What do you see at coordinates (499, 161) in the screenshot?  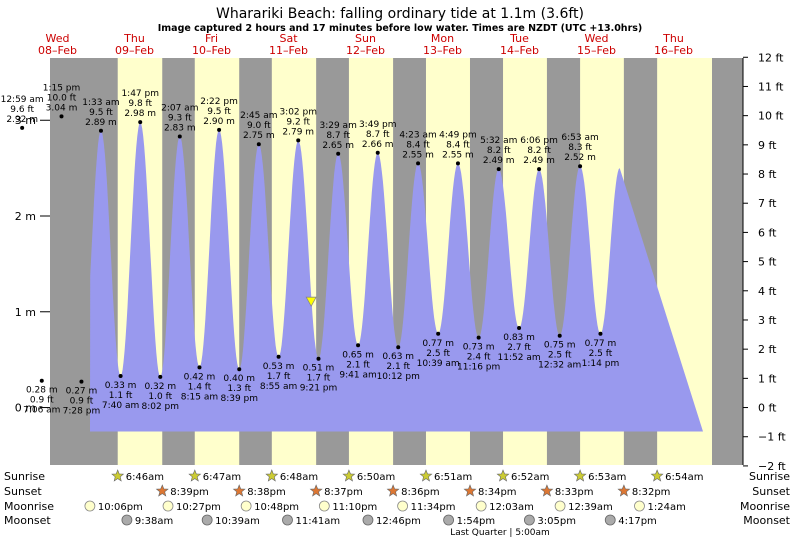 I see `tide-metres: 2.49 m` at bounding box center [499, 161].